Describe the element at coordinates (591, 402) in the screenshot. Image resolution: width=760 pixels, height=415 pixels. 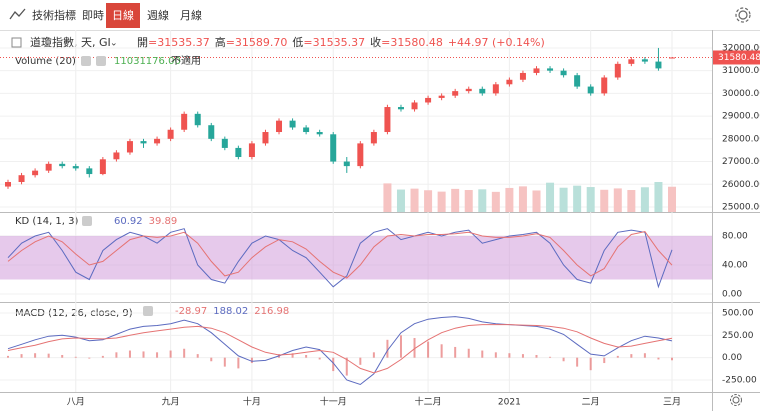
I see `x-tick-label: 二月` at that location.